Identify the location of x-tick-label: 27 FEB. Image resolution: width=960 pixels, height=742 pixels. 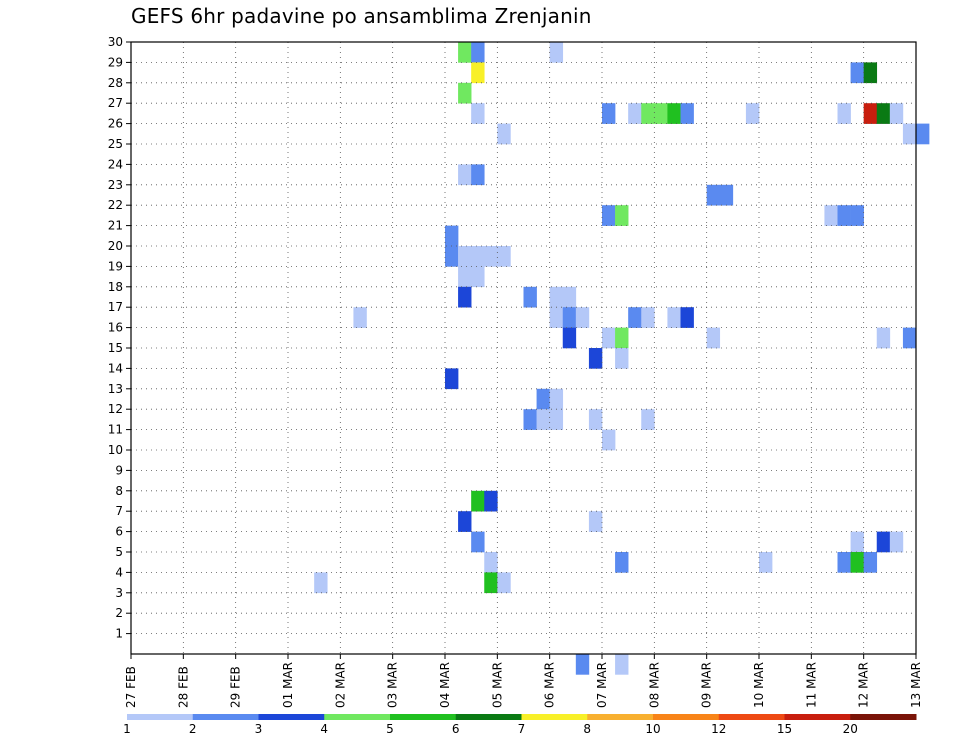
(131, 687).